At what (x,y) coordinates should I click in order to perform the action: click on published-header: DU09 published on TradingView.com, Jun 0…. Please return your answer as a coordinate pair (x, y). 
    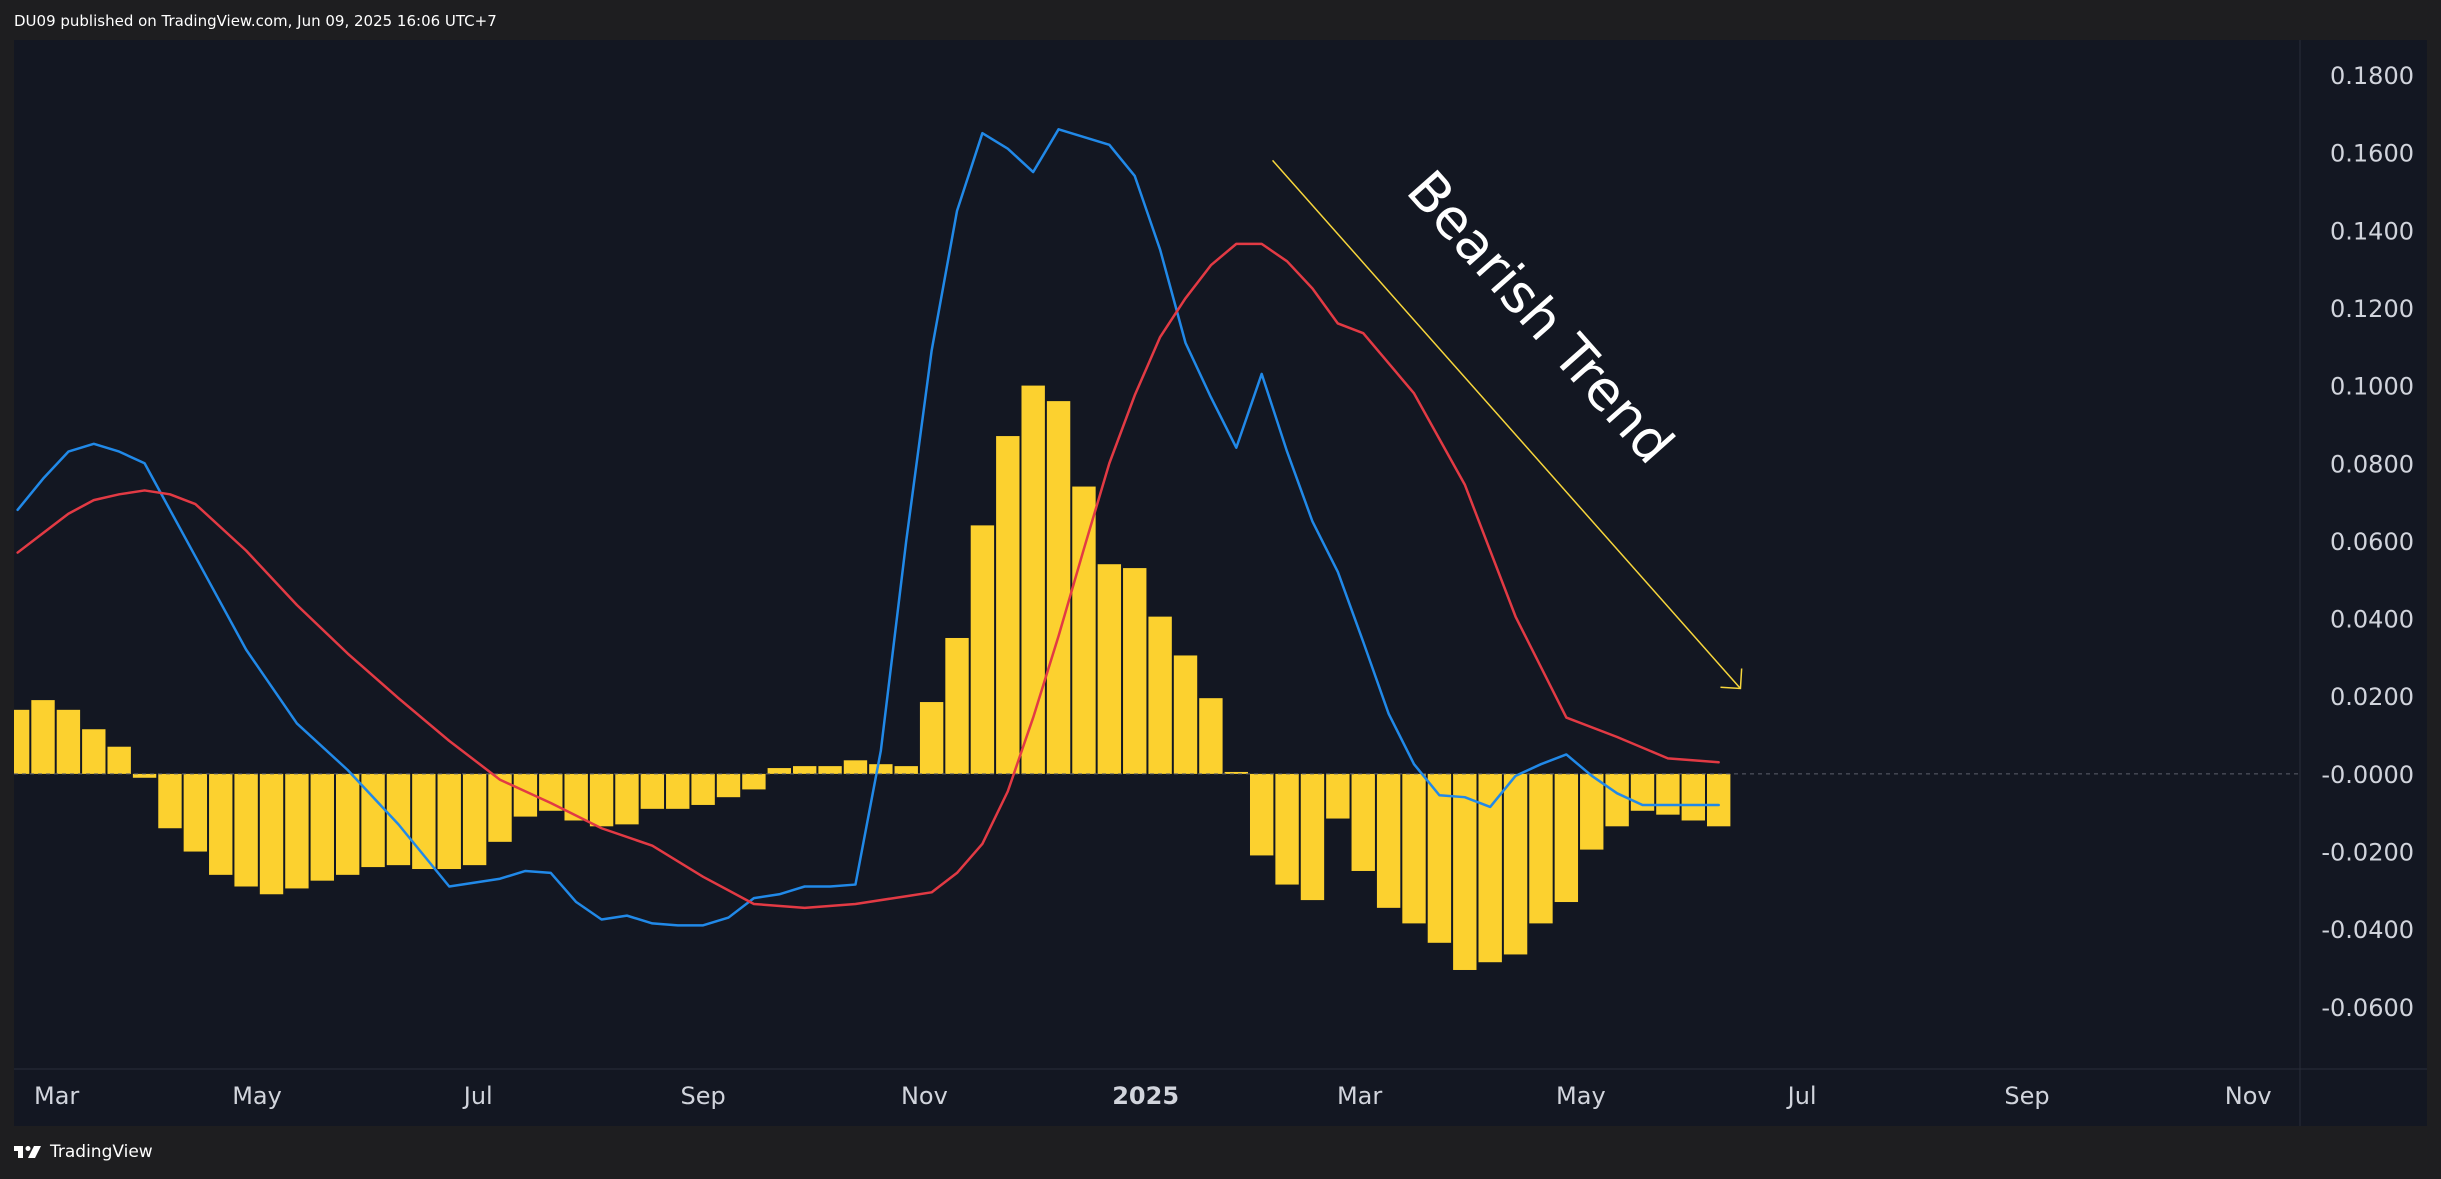
    Looking at the image, I should click on (1220, 20).